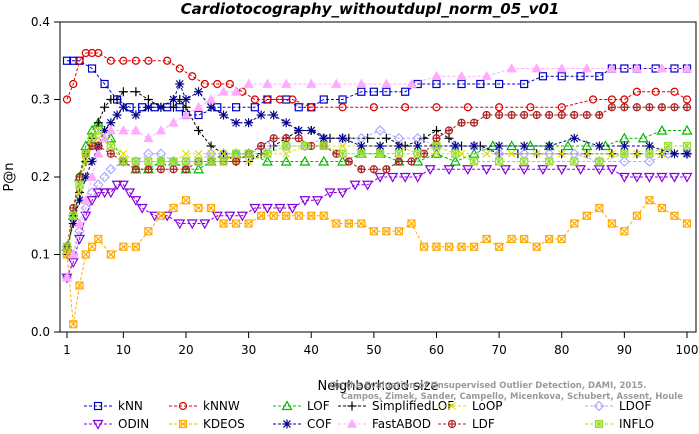 Image resolution: width=699 pixels, height=434 pixels. I want to click on x-tick-label: 90, so click(624, 350).